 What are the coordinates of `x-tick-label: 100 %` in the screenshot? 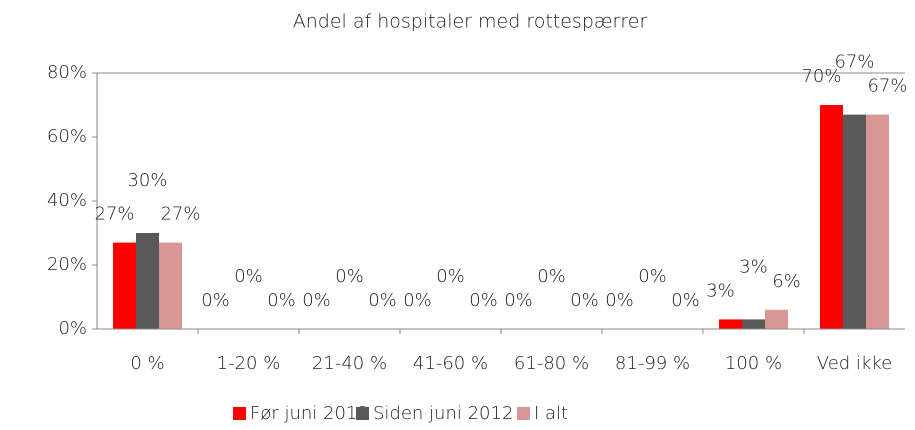 It's located at (753, 363).